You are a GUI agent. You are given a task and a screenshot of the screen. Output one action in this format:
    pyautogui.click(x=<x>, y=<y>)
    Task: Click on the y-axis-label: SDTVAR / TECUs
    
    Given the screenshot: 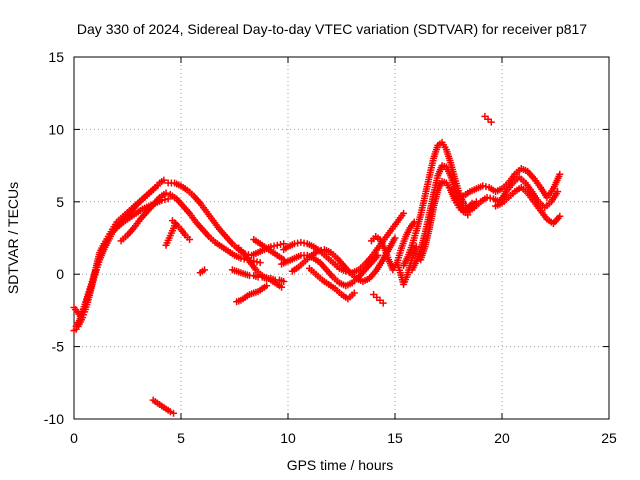 What is the action you would take?
    pyautogui.click(x=13, y=238)
    